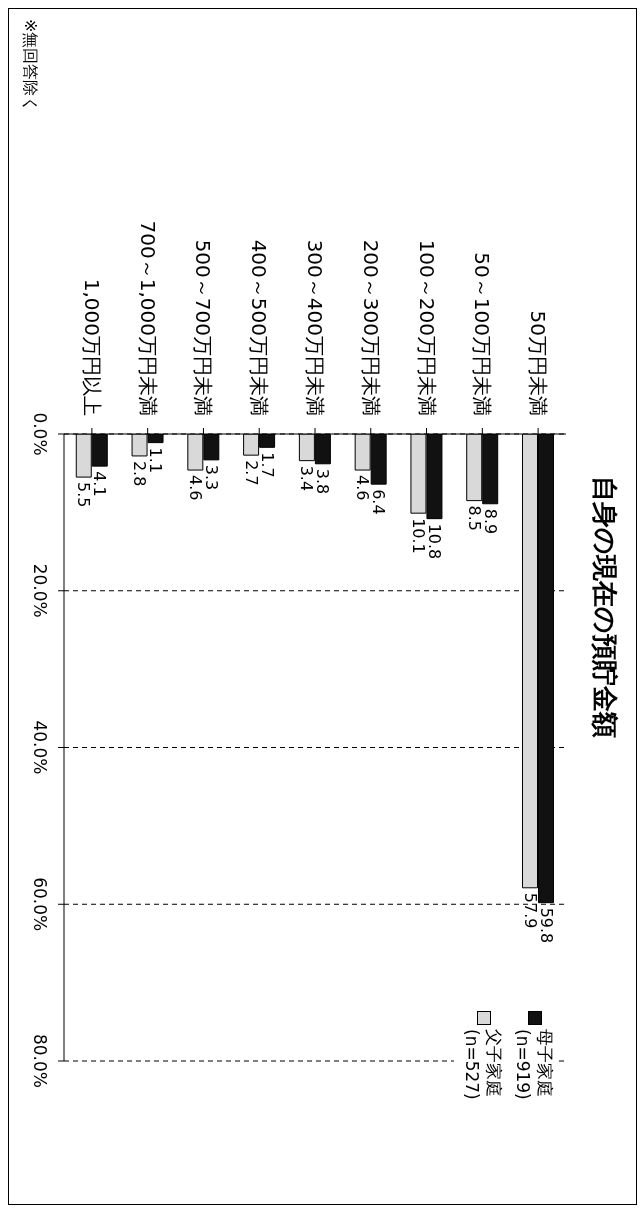 This screenshot has width=643, height=1215. Describe the element at coordinates (315, 327) in the screenshot. I see `x-tick-label: 300～400万円未満` at that location.